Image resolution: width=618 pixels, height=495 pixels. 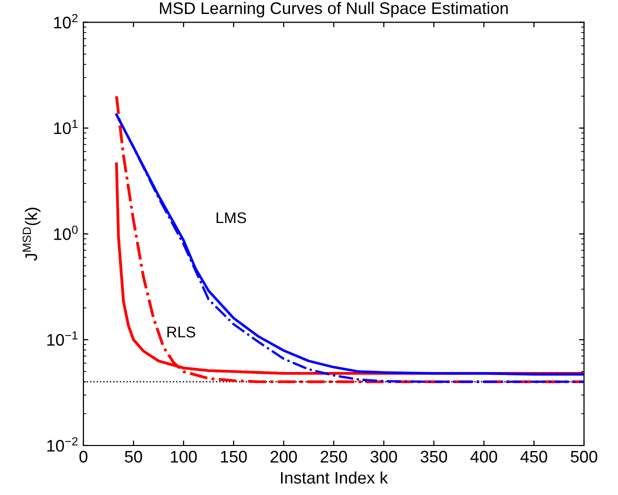 I want to click on x-tick-label: 450, so click(x=534, y=456).